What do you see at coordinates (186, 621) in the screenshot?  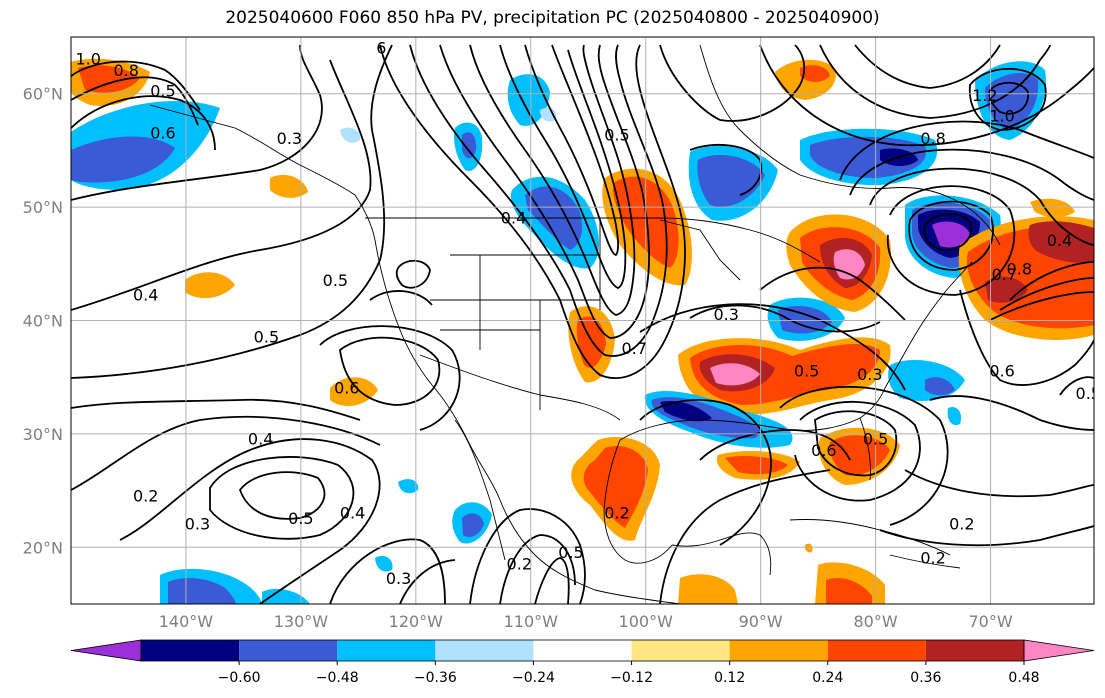 I see `lon-tick-label: 140°W` at bounding box center [186, 621].